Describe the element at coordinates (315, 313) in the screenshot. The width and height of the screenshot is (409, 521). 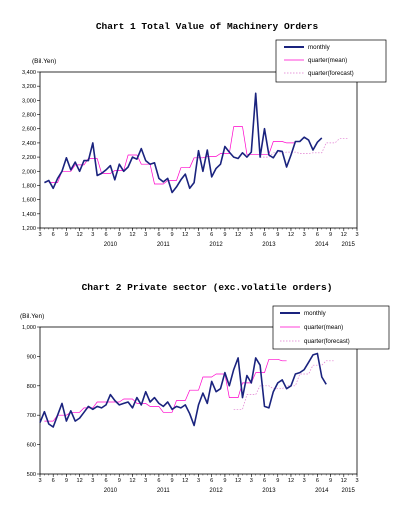
I see `chart-2-legend-monthly: monthly` at that location.